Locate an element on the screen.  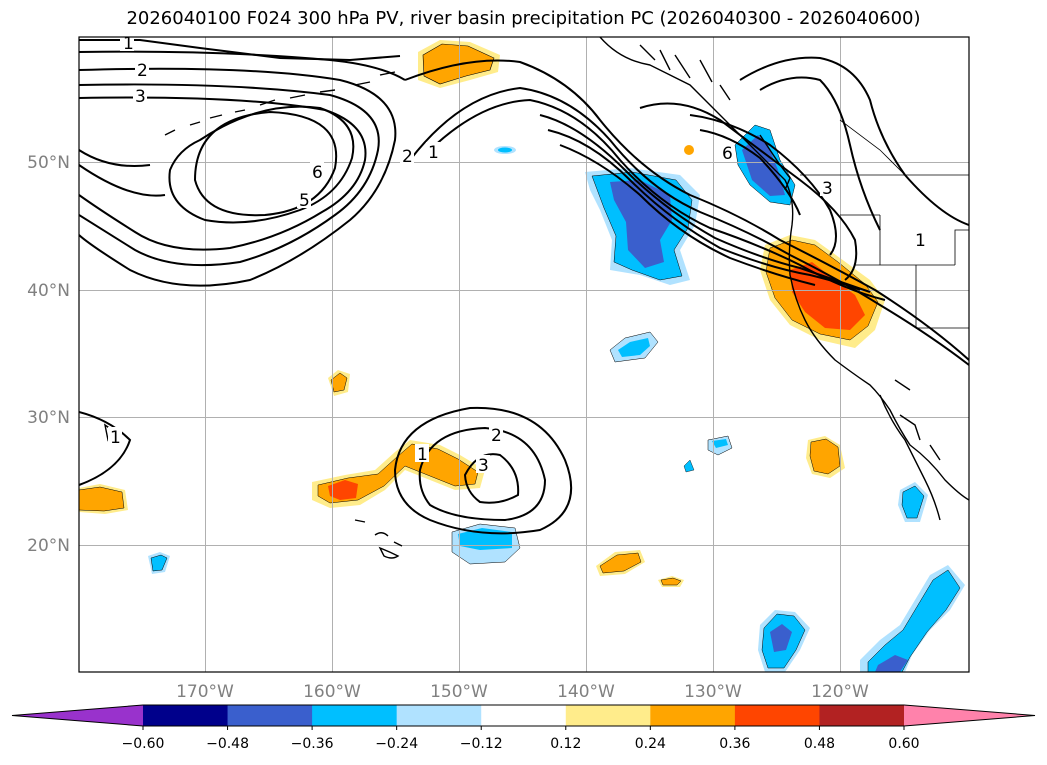
colorbar-tick-label: −0.48 is located at coordinates (227, 744).